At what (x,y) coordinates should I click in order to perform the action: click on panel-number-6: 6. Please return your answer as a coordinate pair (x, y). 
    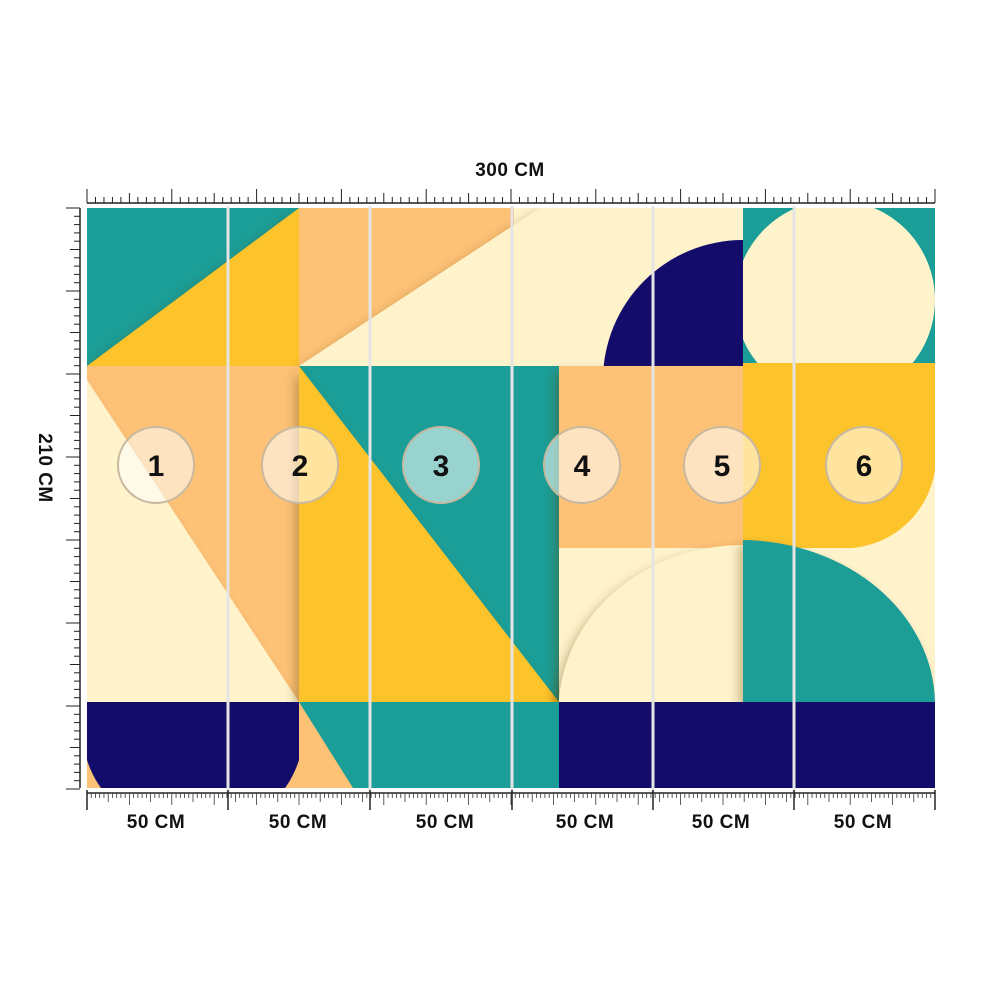
    Looking at the image, I should click on (864, 466).